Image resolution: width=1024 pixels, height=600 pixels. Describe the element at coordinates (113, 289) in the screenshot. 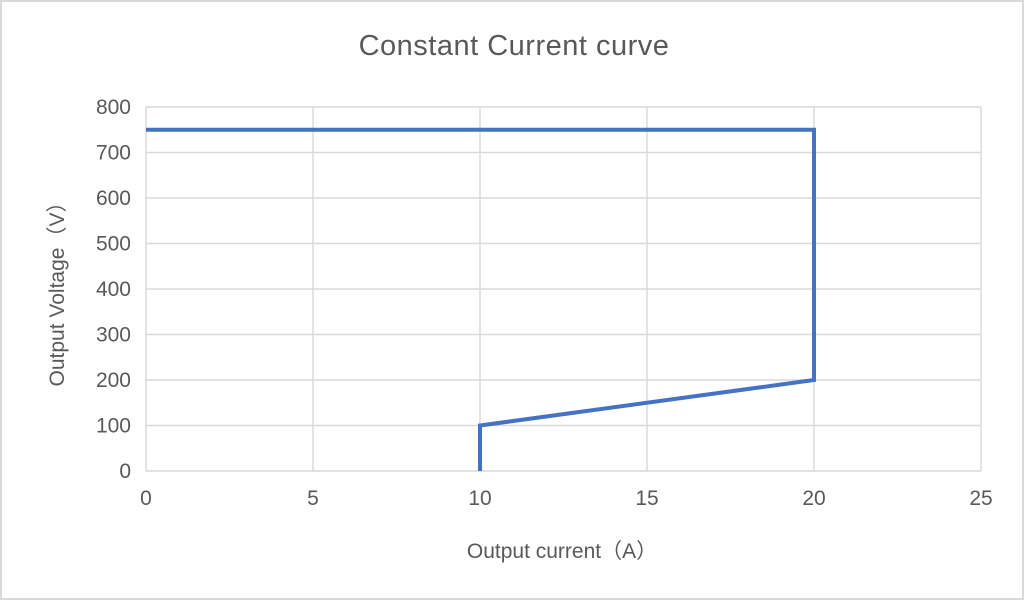

I see `y-tick-label: 400` at that location.